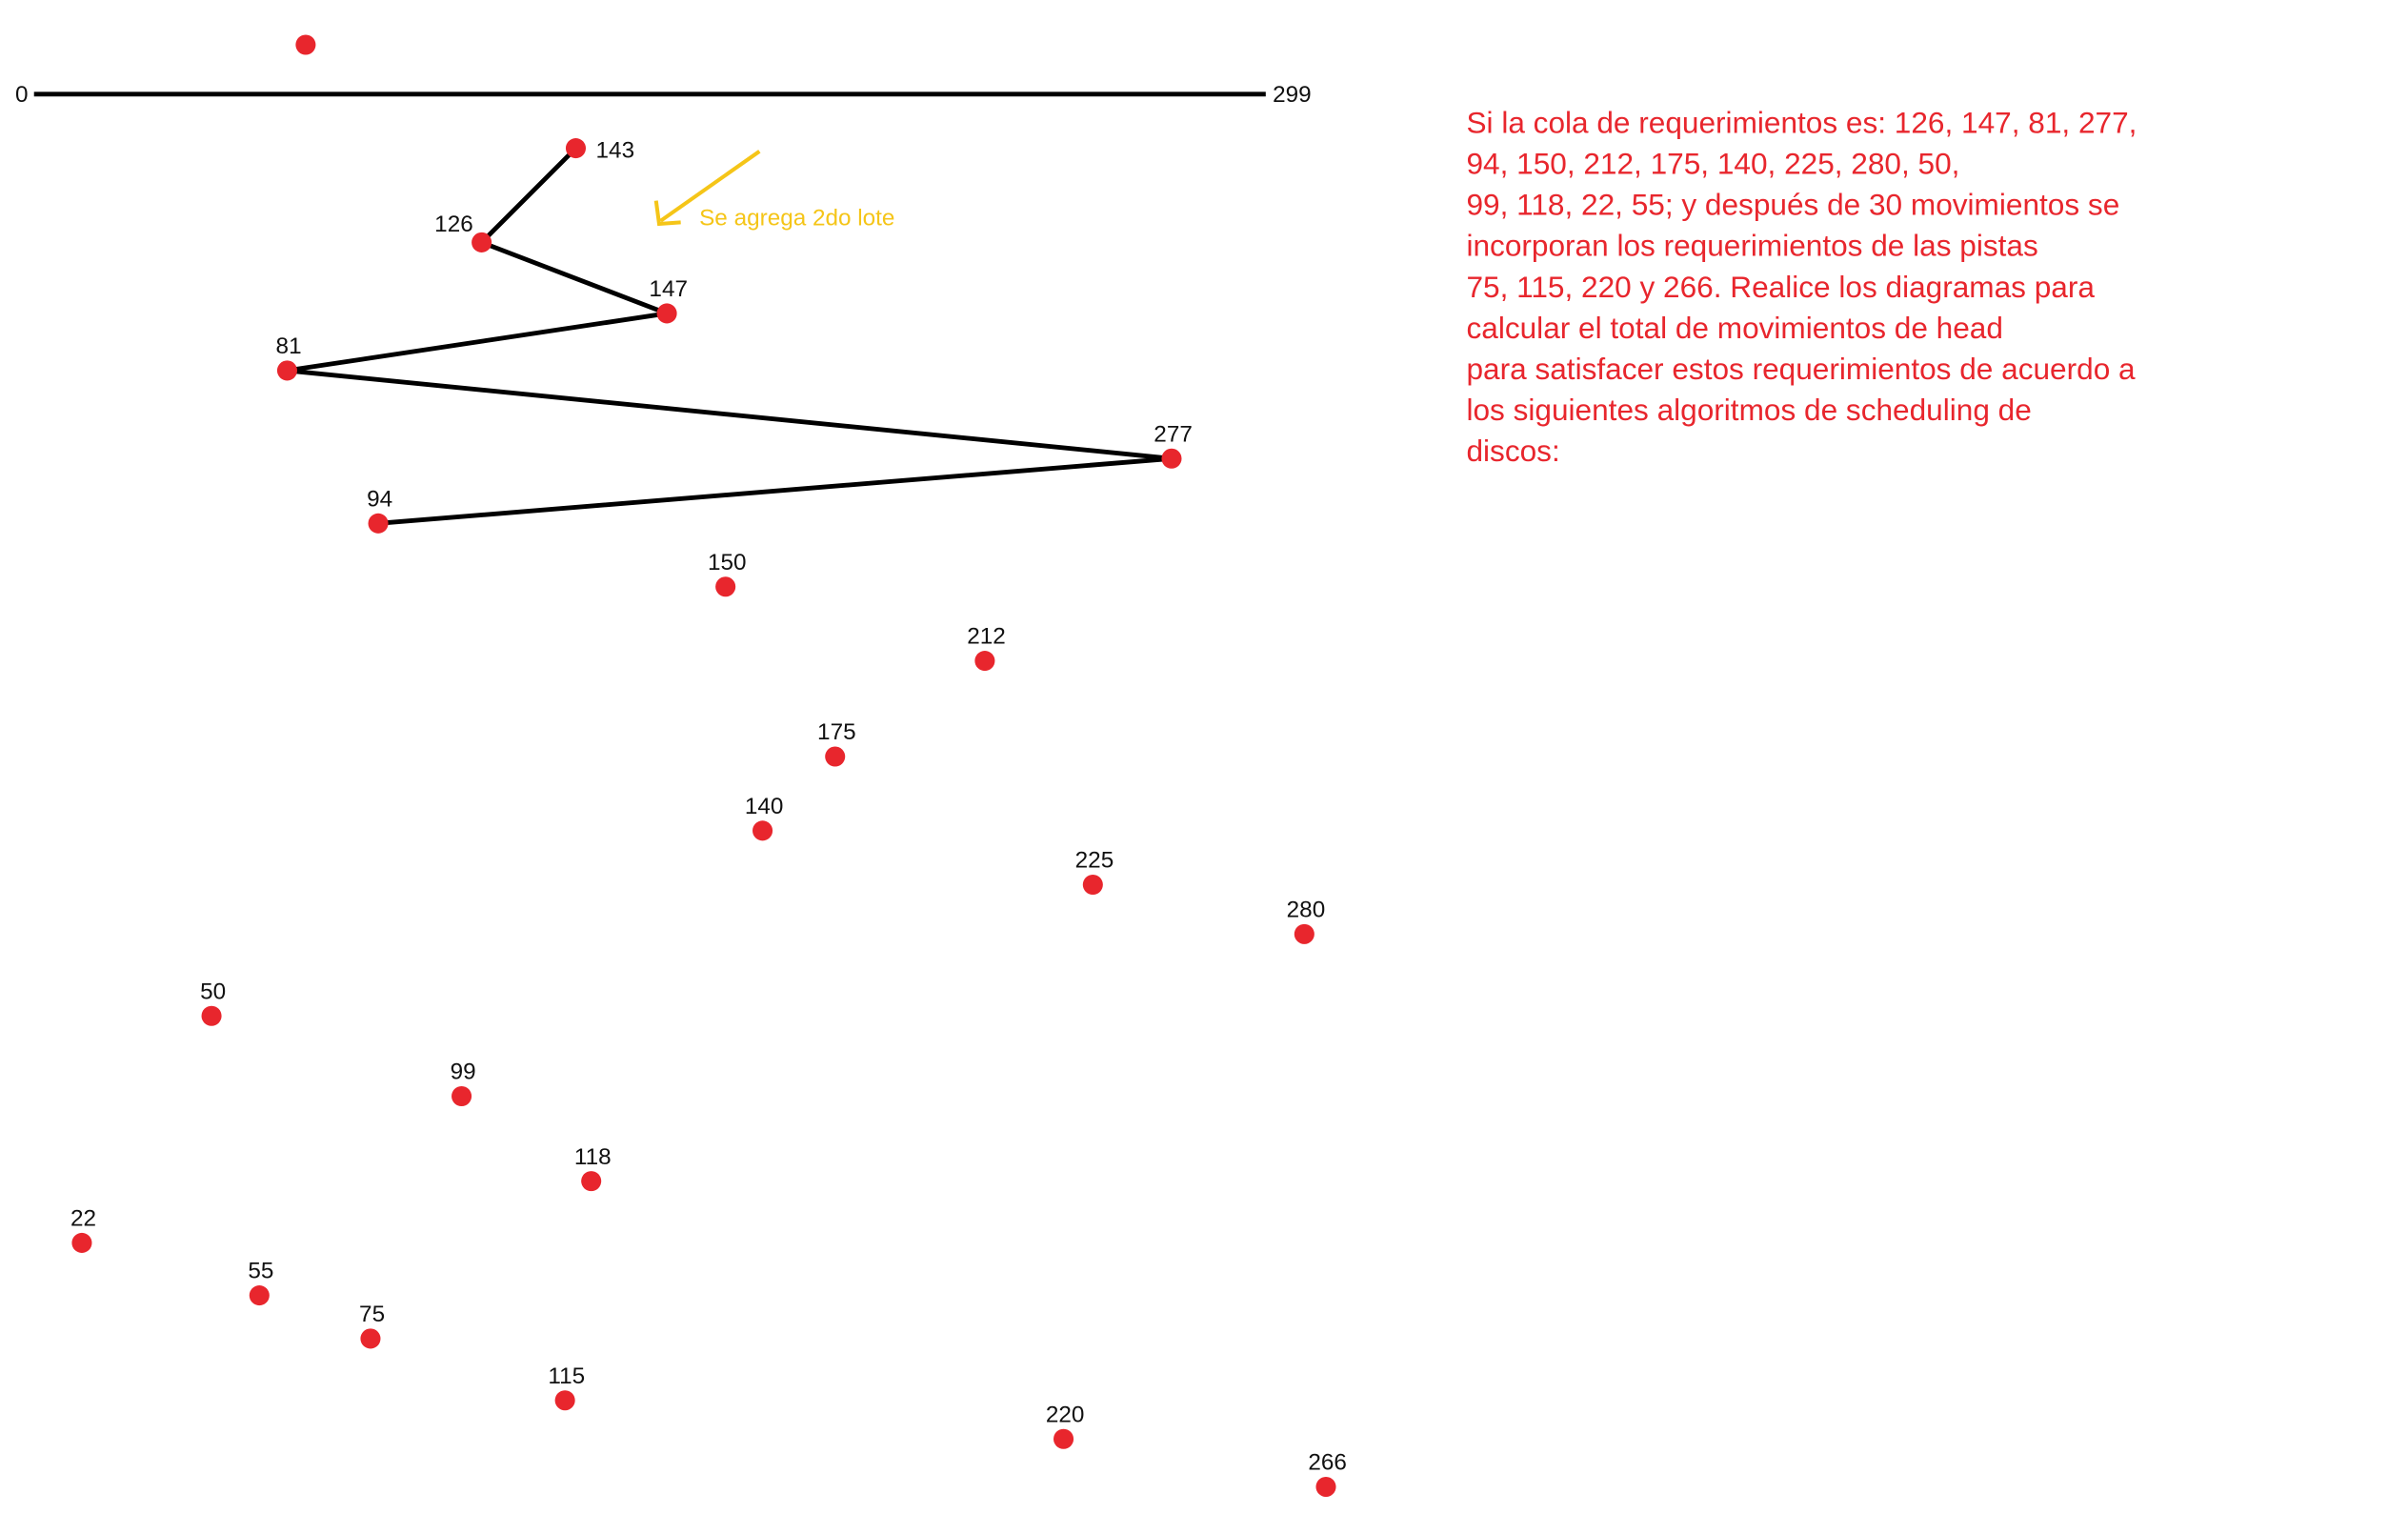  Describe the element at coordinates (593, 1157) in the screenshot. I see `track-label: 118` at that location.